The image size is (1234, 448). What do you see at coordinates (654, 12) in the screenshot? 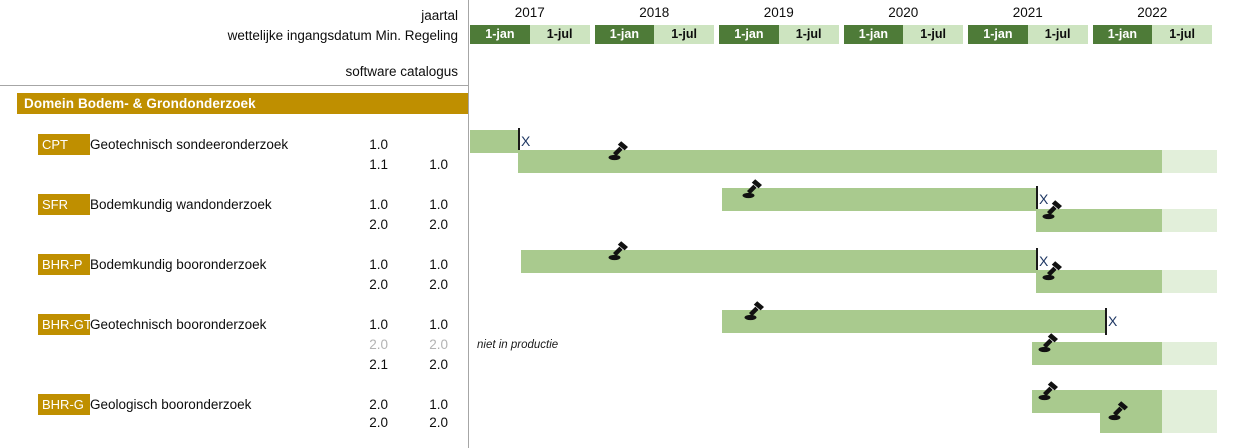
I see `year-label: 2018` at bounding box center [654, 12].